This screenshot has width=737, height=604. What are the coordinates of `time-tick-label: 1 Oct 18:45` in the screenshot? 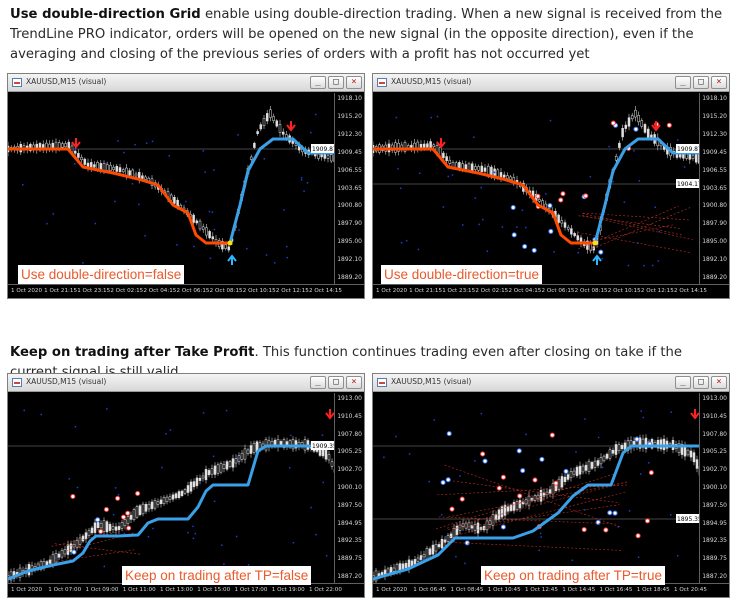 It's located at (653, 590).